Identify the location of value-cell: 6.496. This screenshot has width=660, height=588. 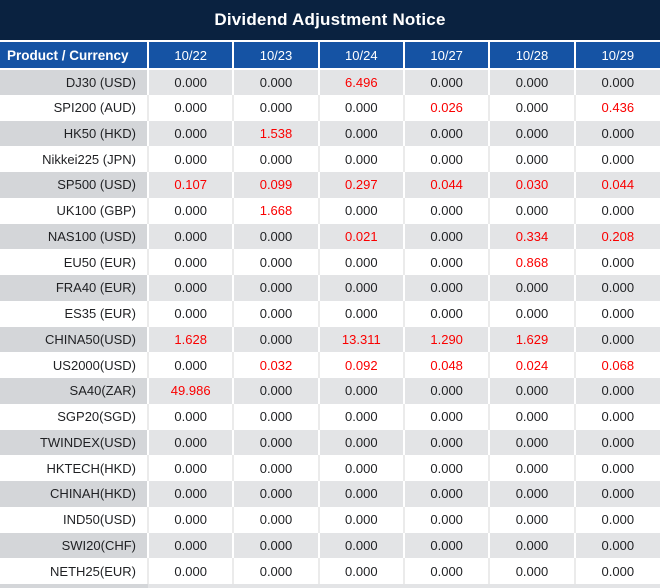
(360, 82).